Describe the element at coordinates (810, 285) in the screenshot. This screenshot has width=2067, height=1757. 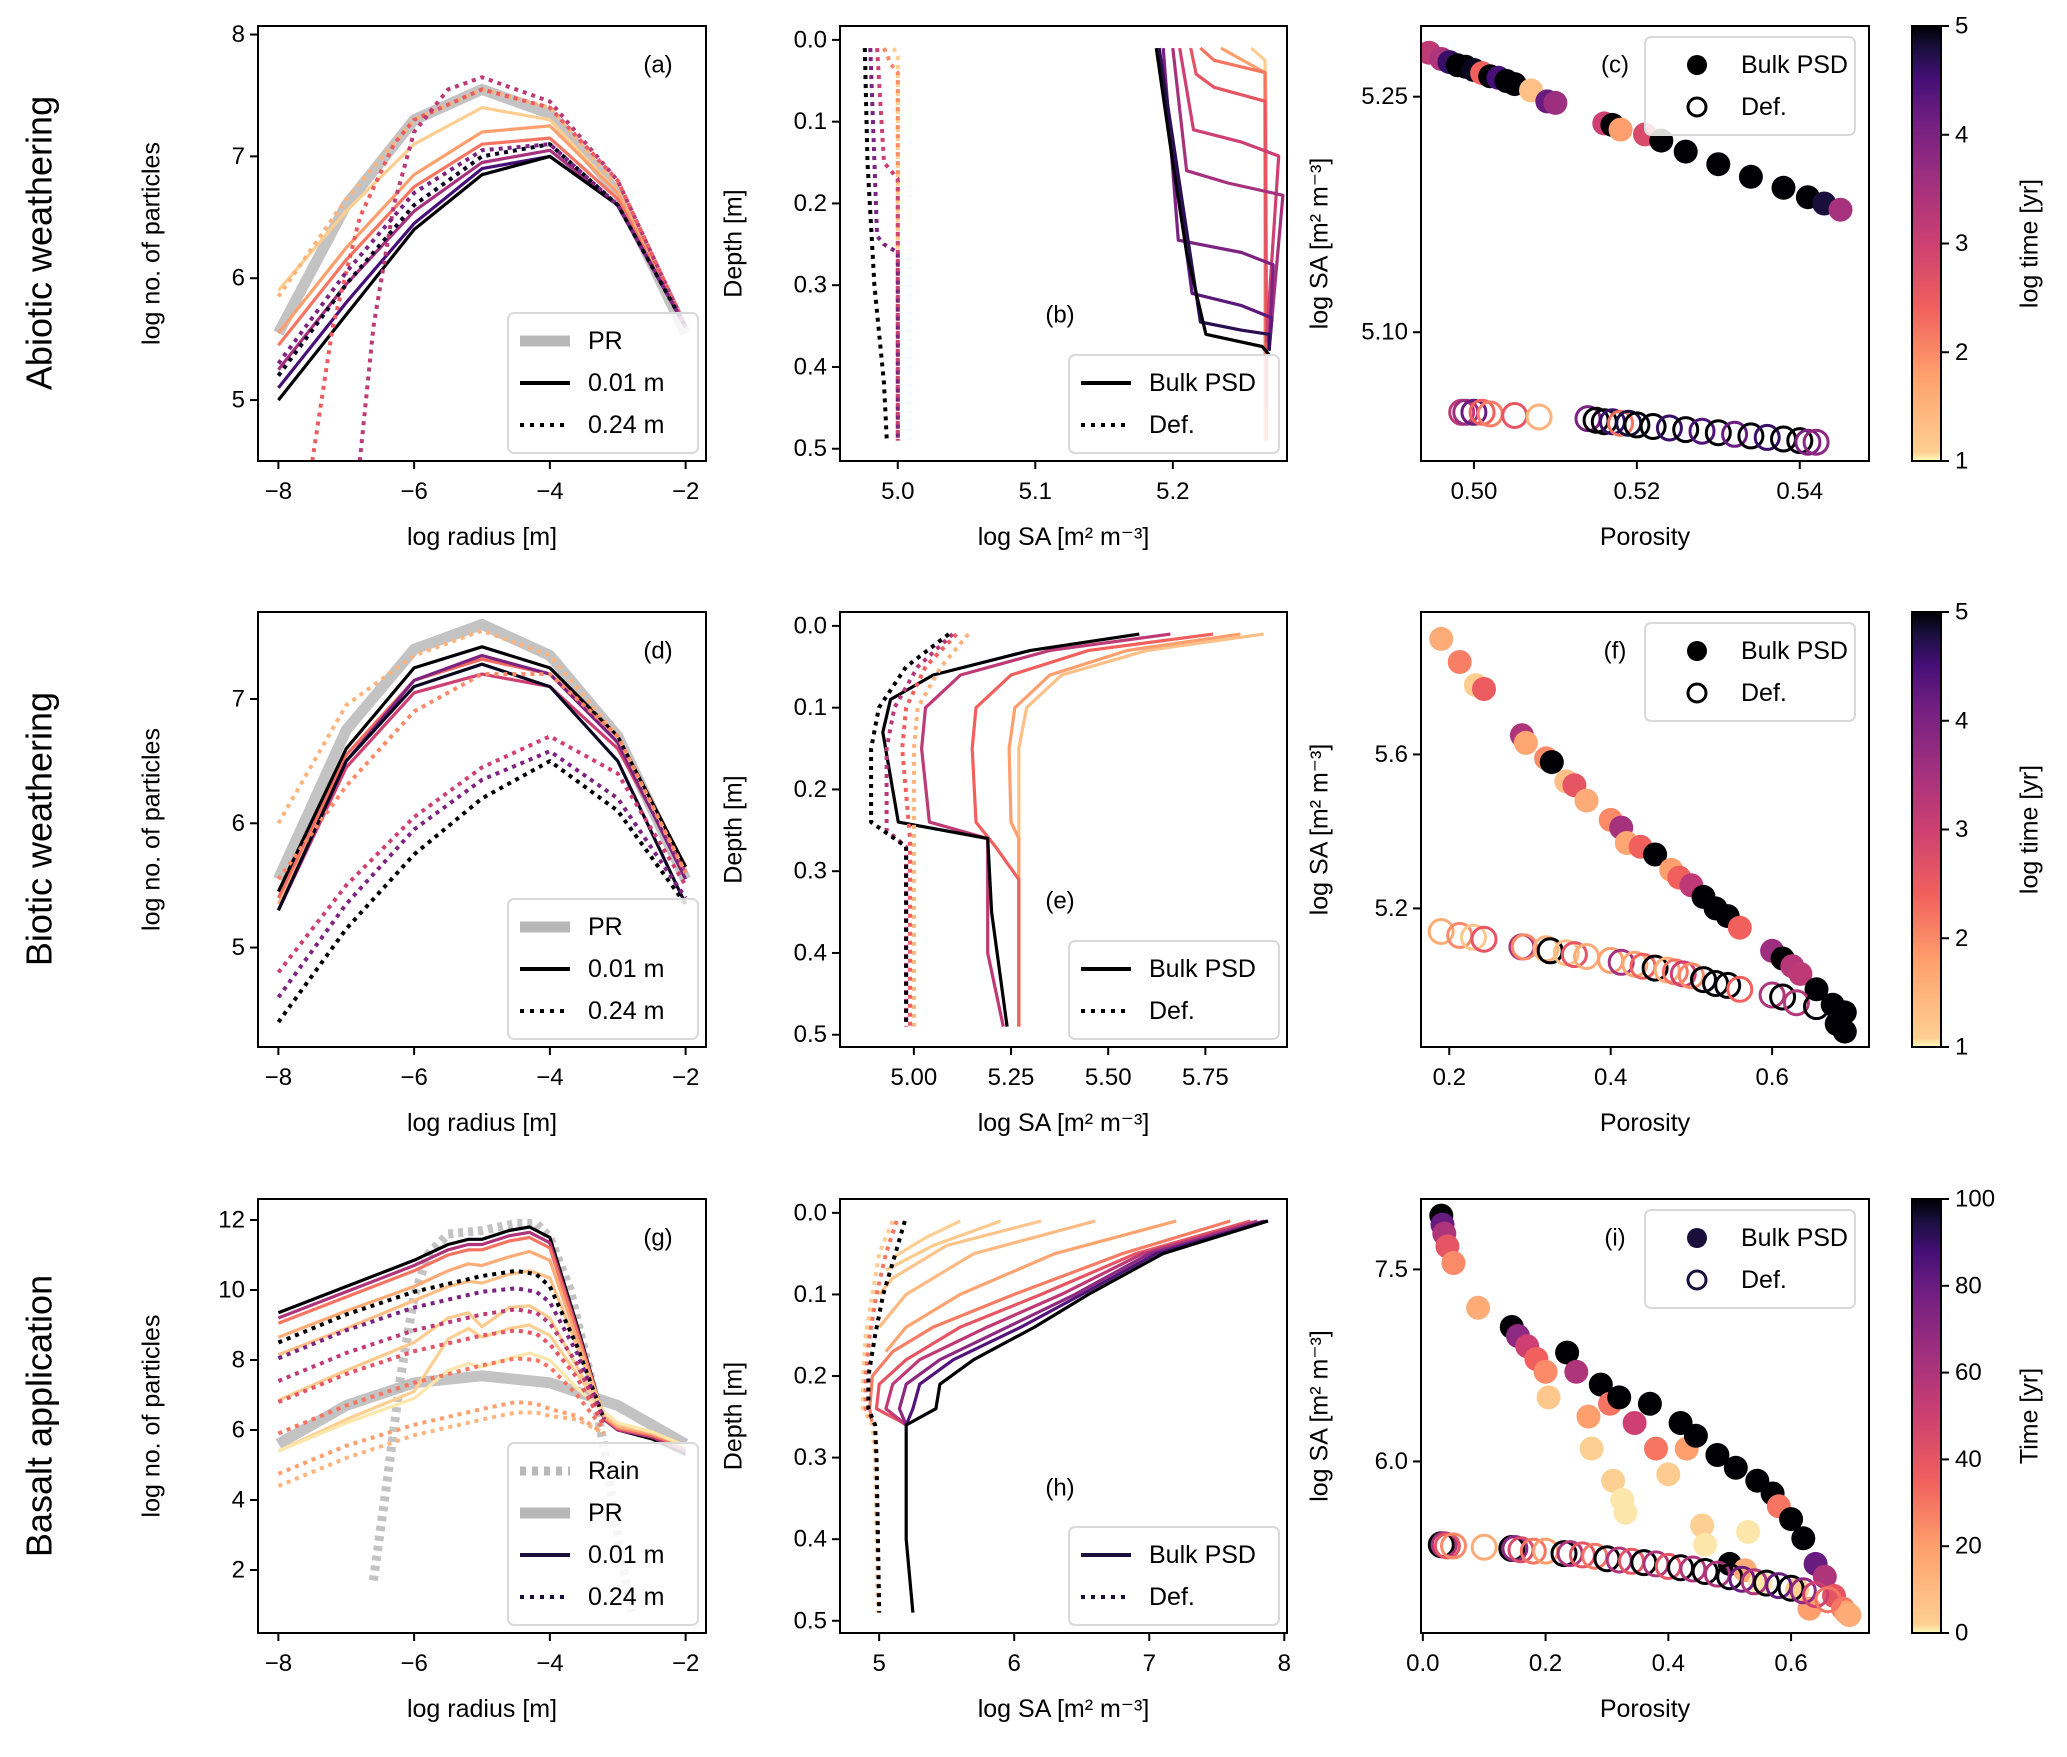
I see `y-tick-label: 0.3` at that location.